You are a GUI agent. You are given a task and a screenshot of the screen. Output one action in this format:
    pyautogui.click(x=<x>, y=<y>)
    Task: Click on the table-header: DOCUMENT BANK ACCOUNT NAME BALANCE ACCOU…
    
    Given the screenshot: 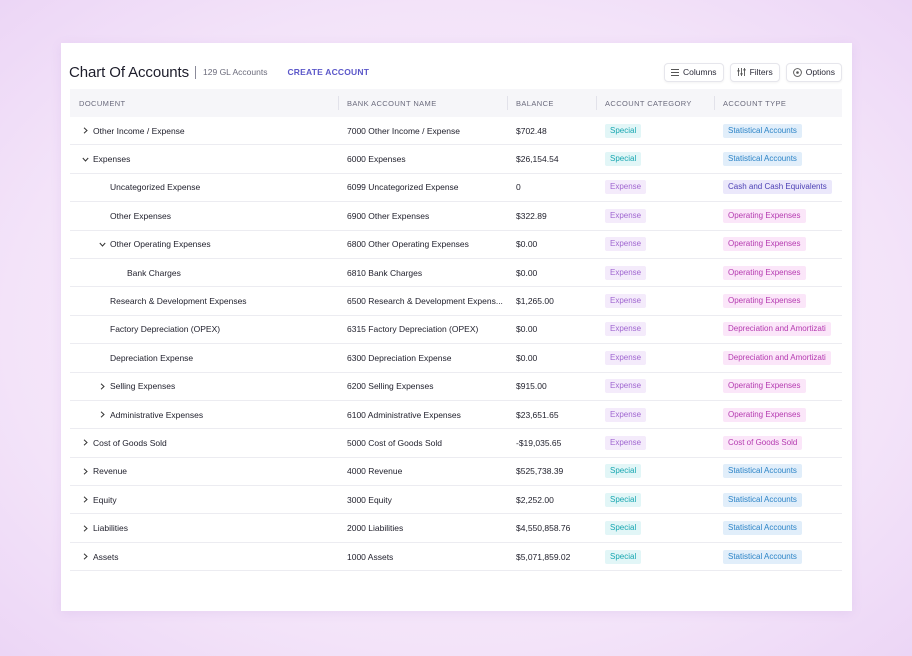 What is the action you would take?
    pyautogui.click(x=456, y=103)
    